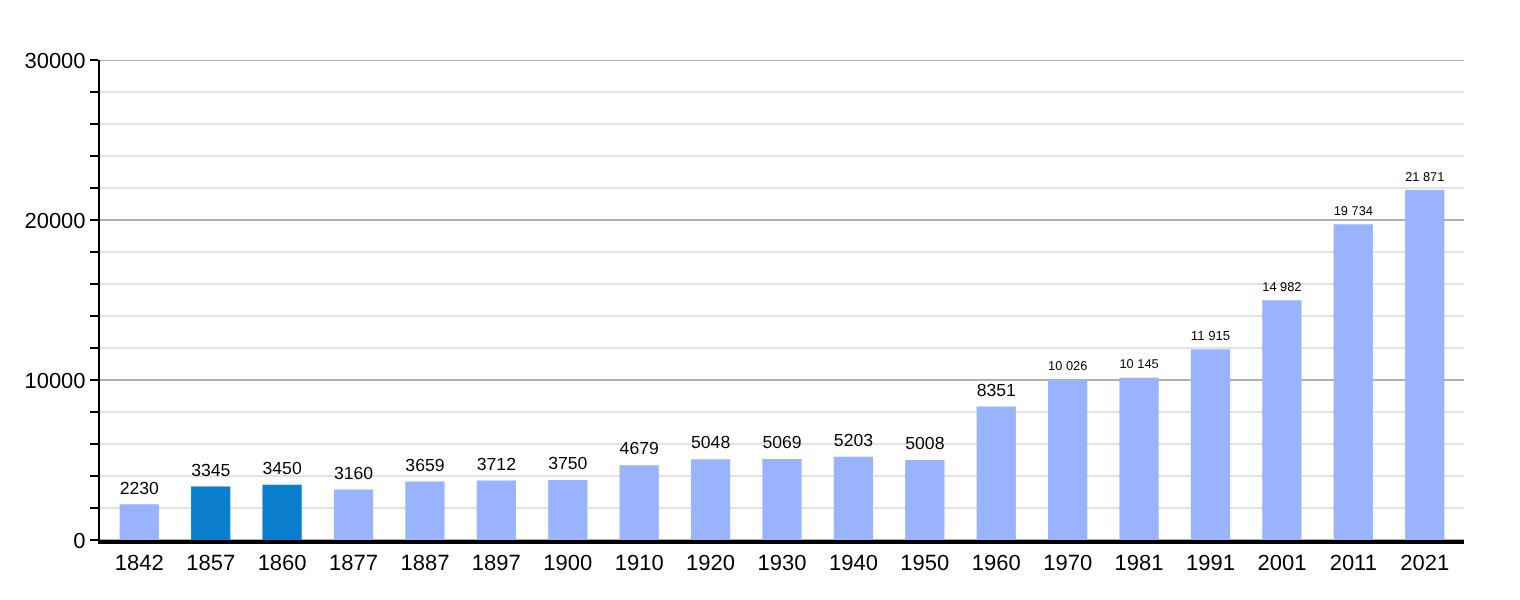 This screenshot has width=1520, height=600. What do you see at coordinates (568, 563) in the screenshot?
I see `x-tick-label: 1900` at bounding box center [568, 563].